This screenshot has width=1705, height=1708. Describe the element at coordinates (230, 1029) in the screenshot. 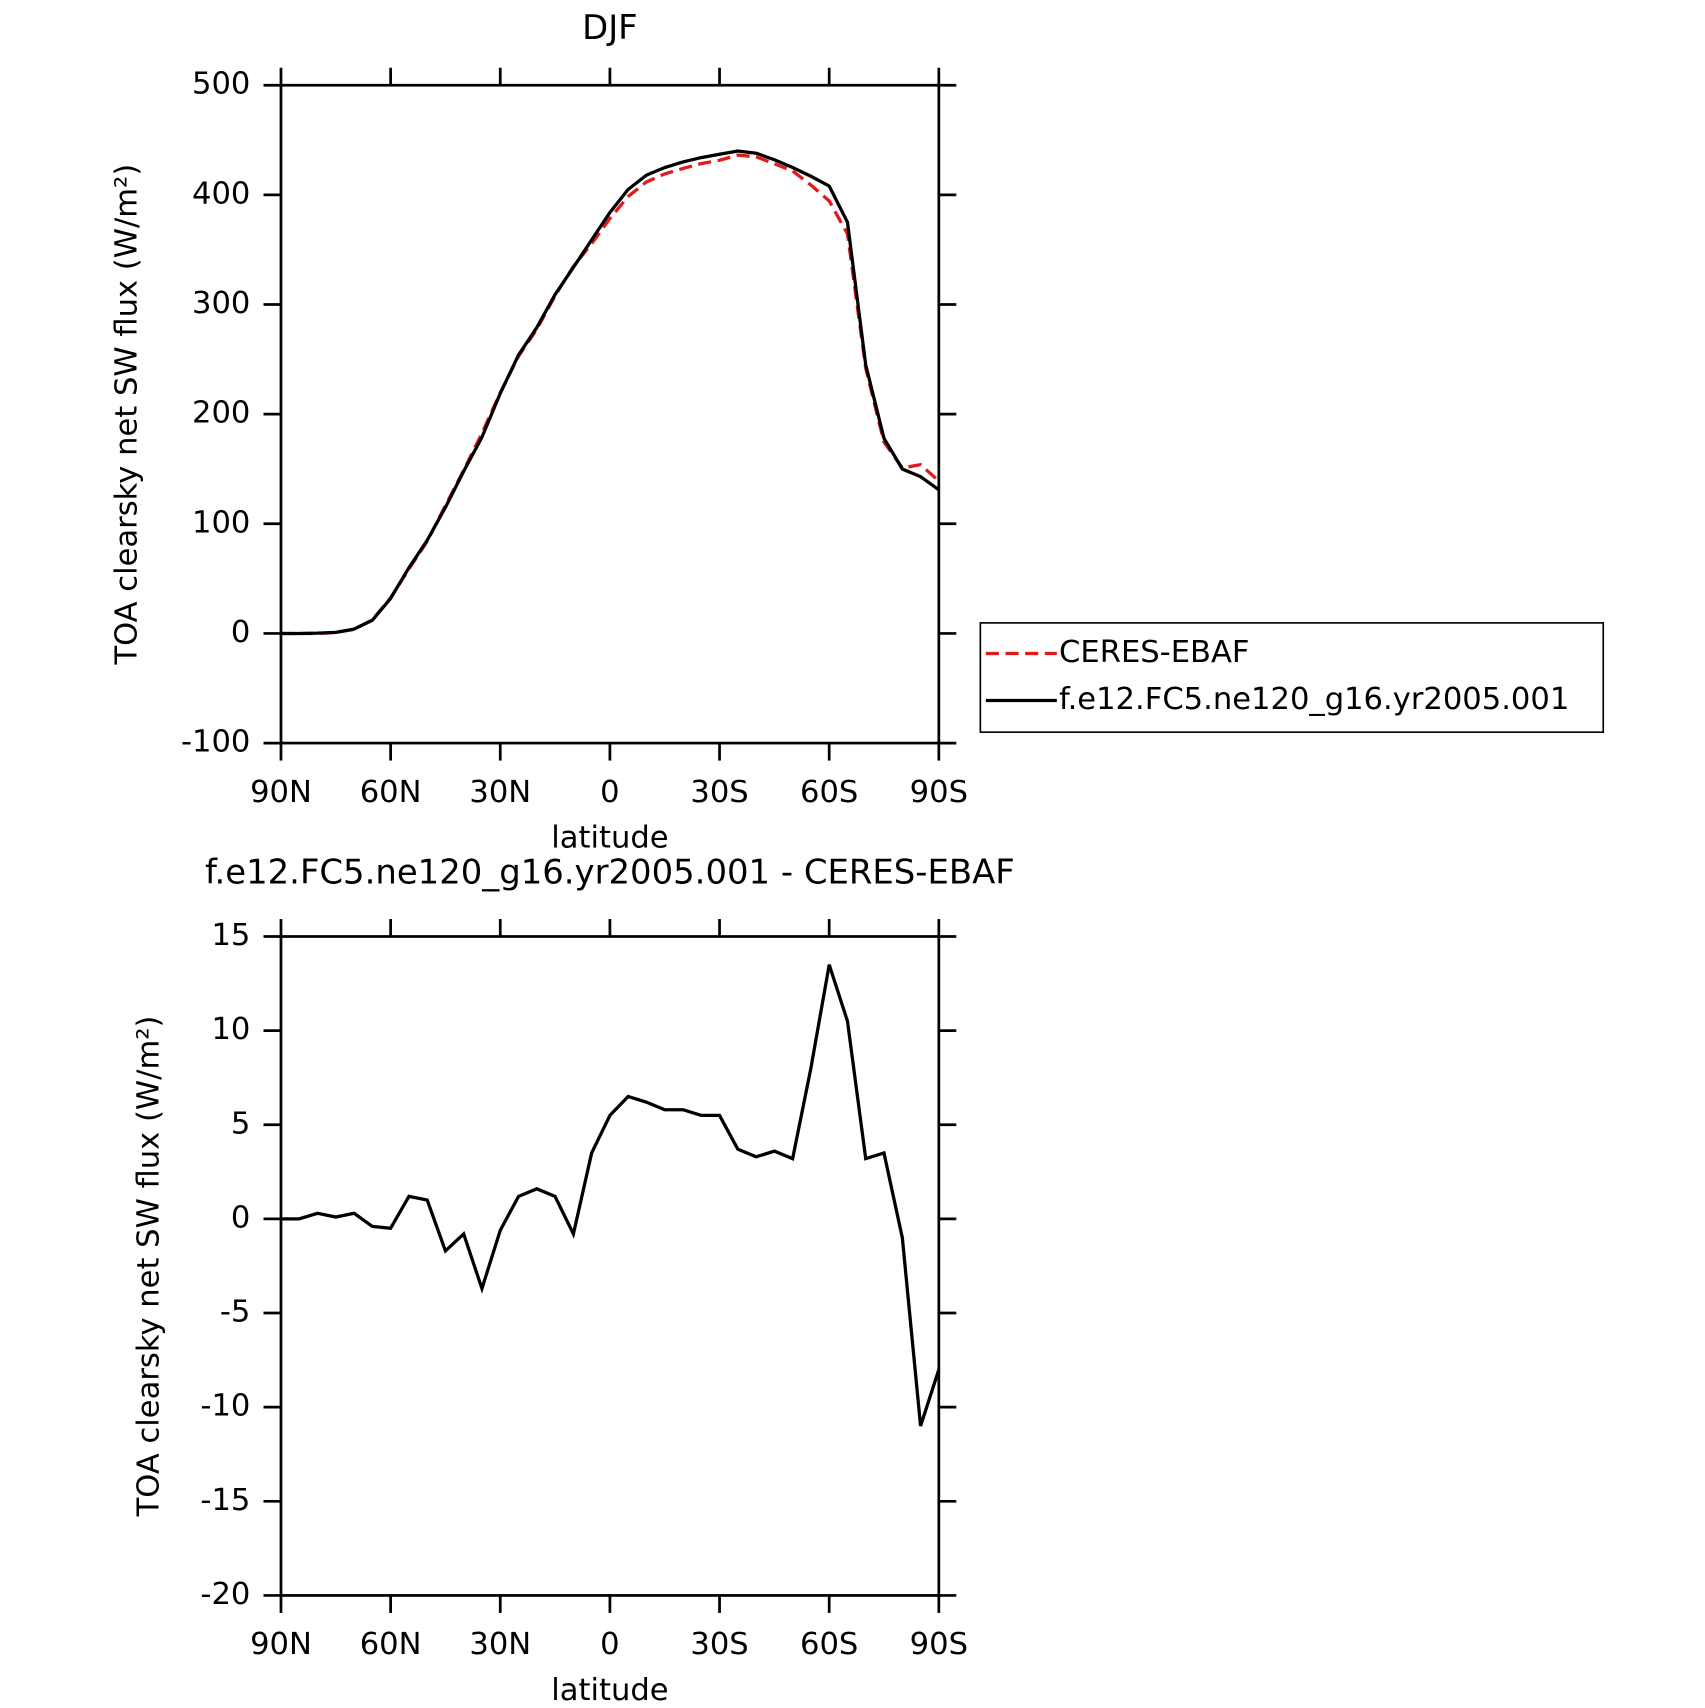

I see `y-tick-label: 10` at that location.